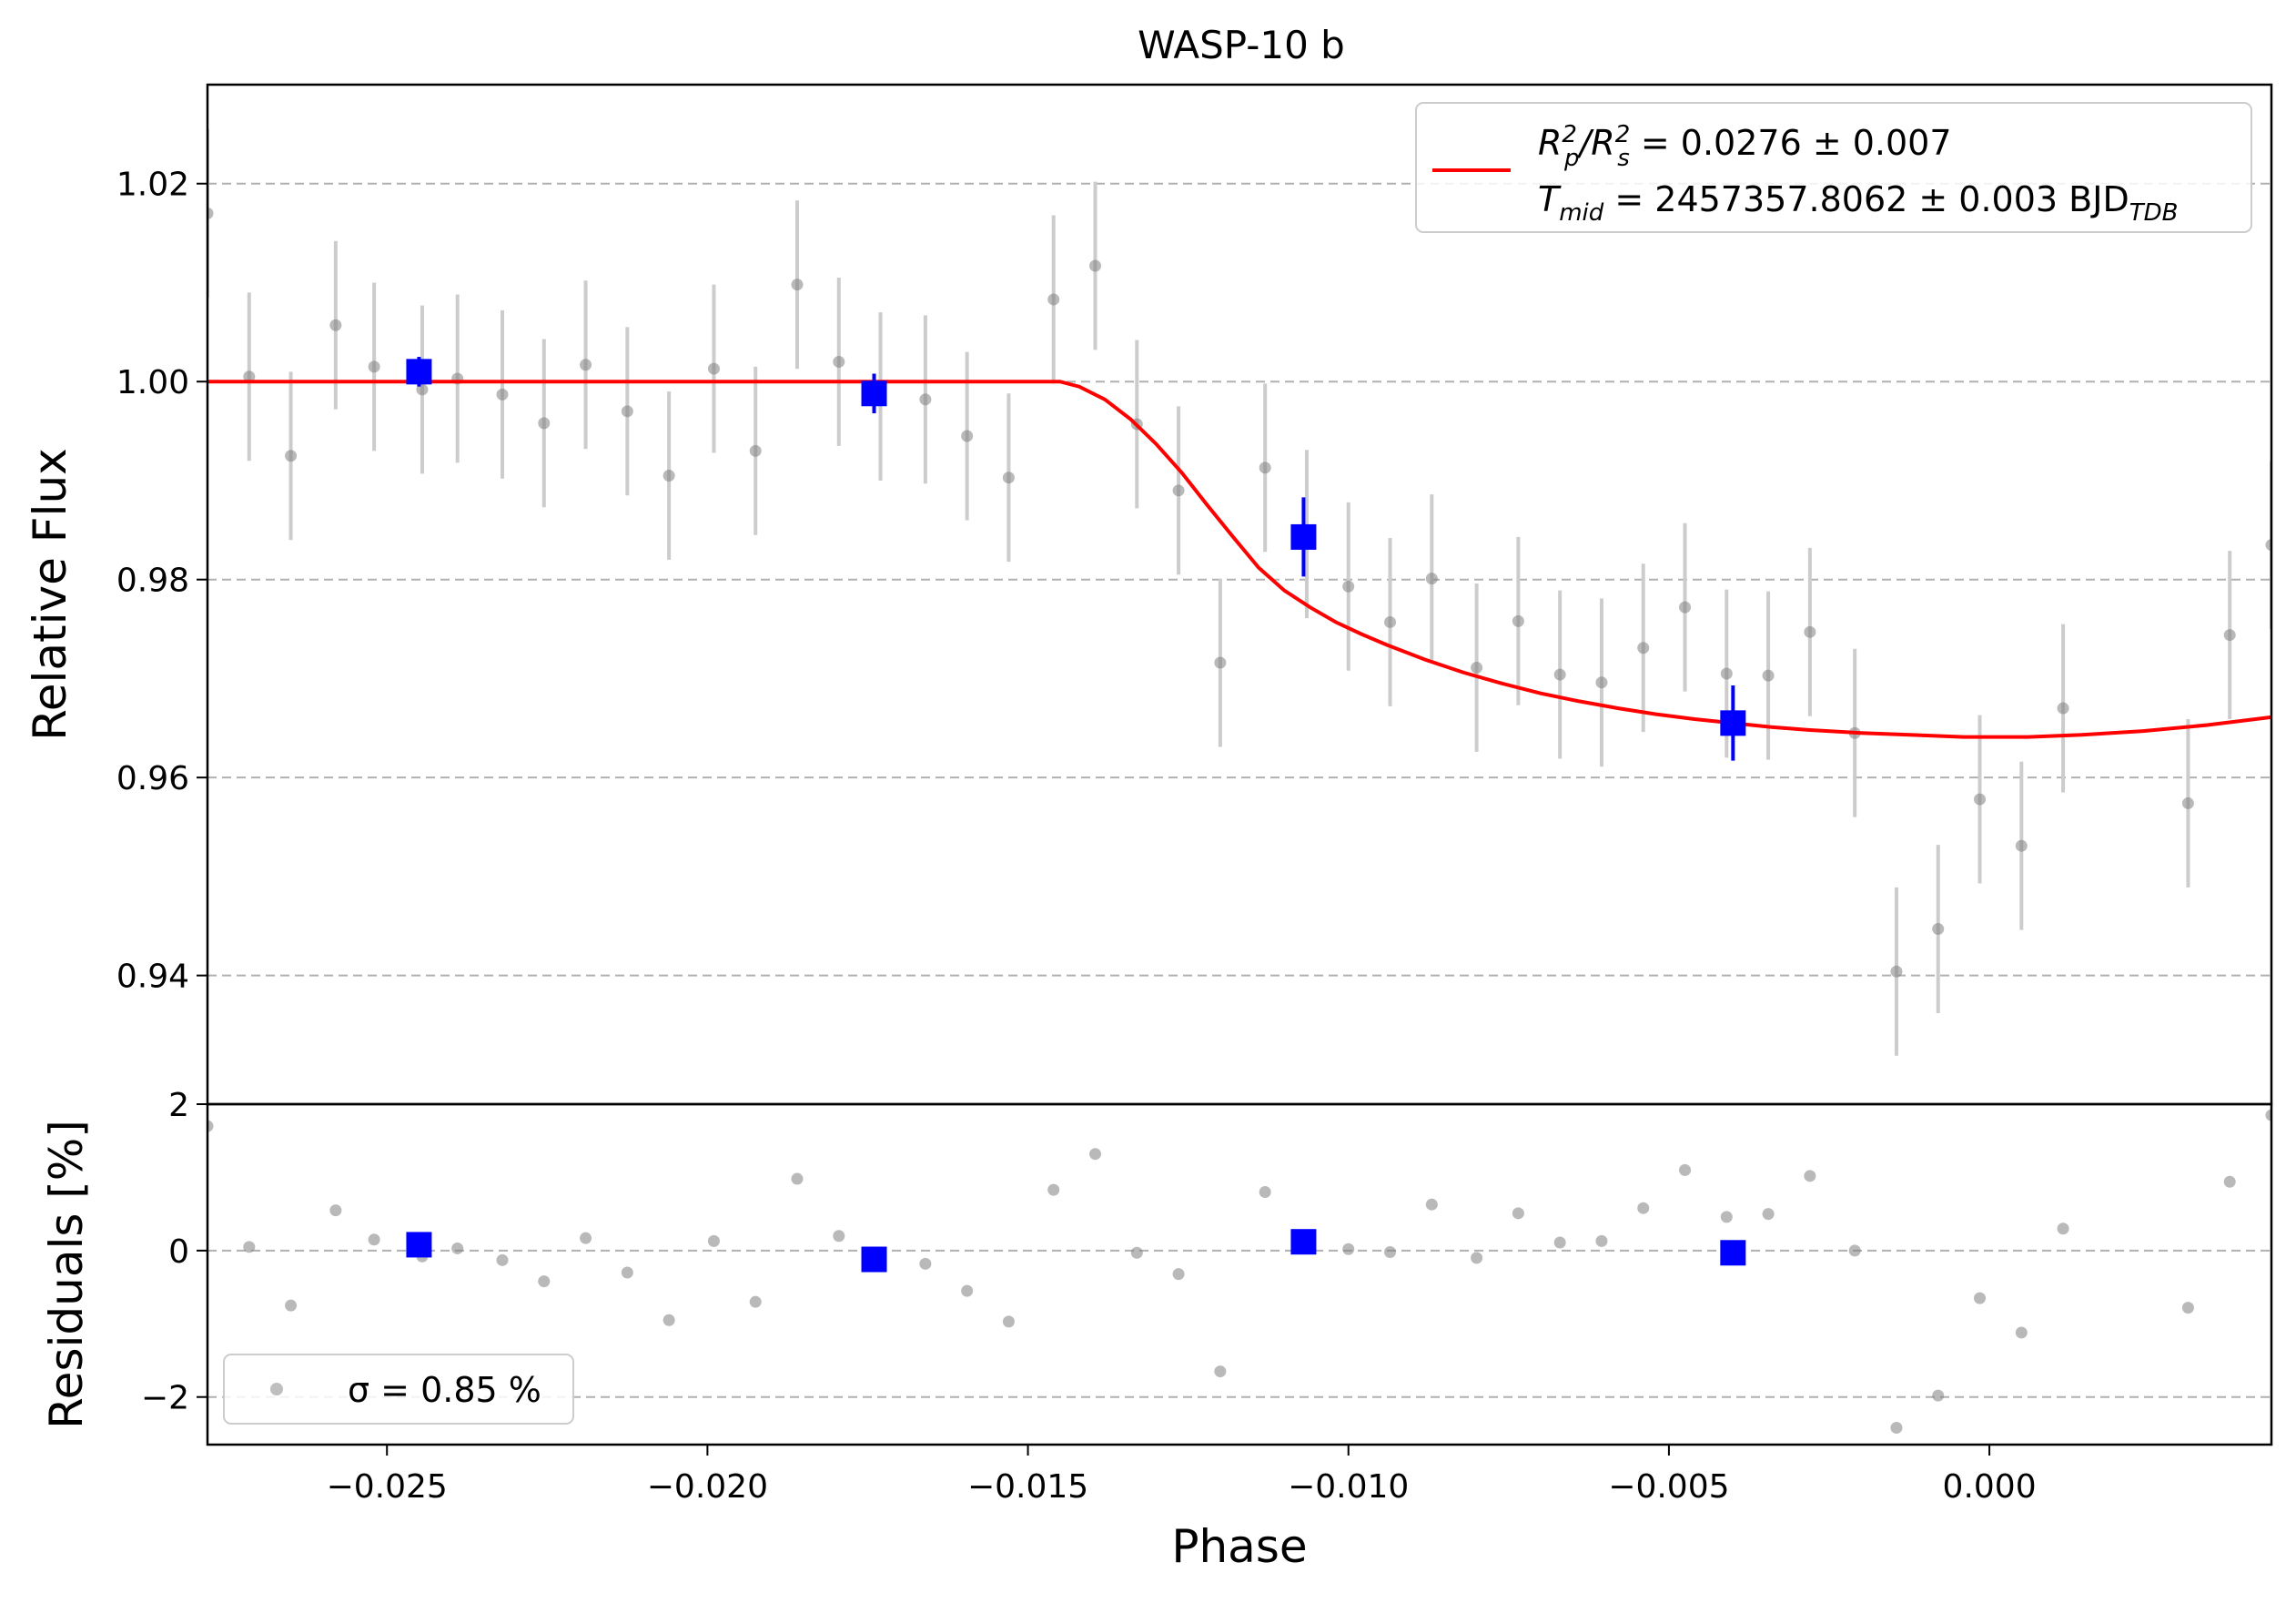 The image size is (2296, 1603). I want to click on model-legend-line-1: R2 p/R2 s = 0.0276 ± 0.007, so click(1745, 146).